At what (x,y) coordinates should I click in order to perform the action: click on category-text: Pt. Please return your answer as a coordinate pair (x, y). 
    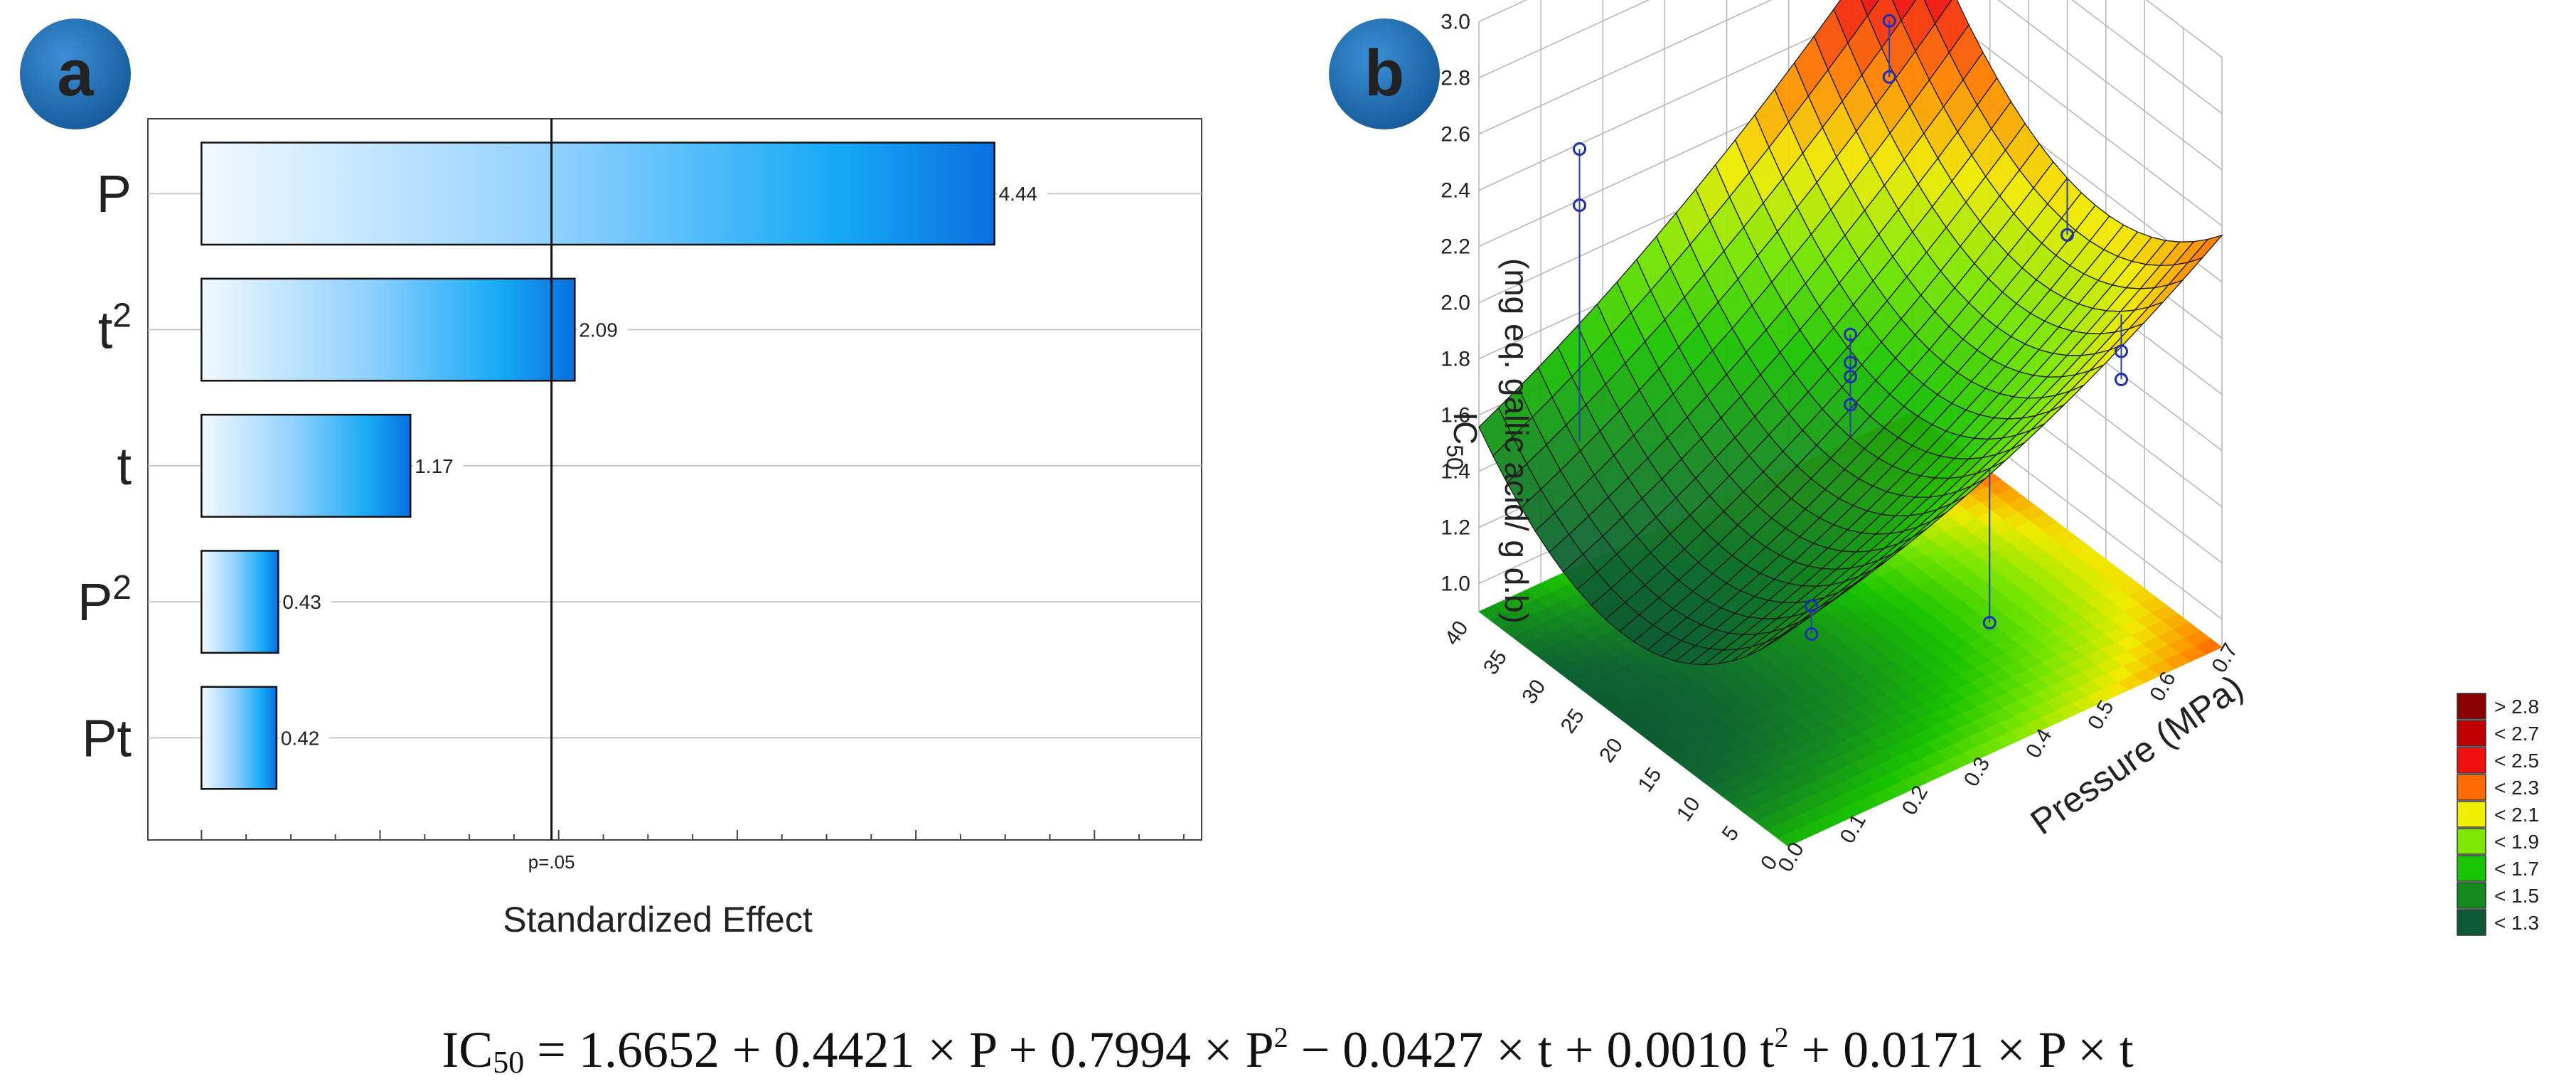
    Looking at the image, I should click on (107, 738).